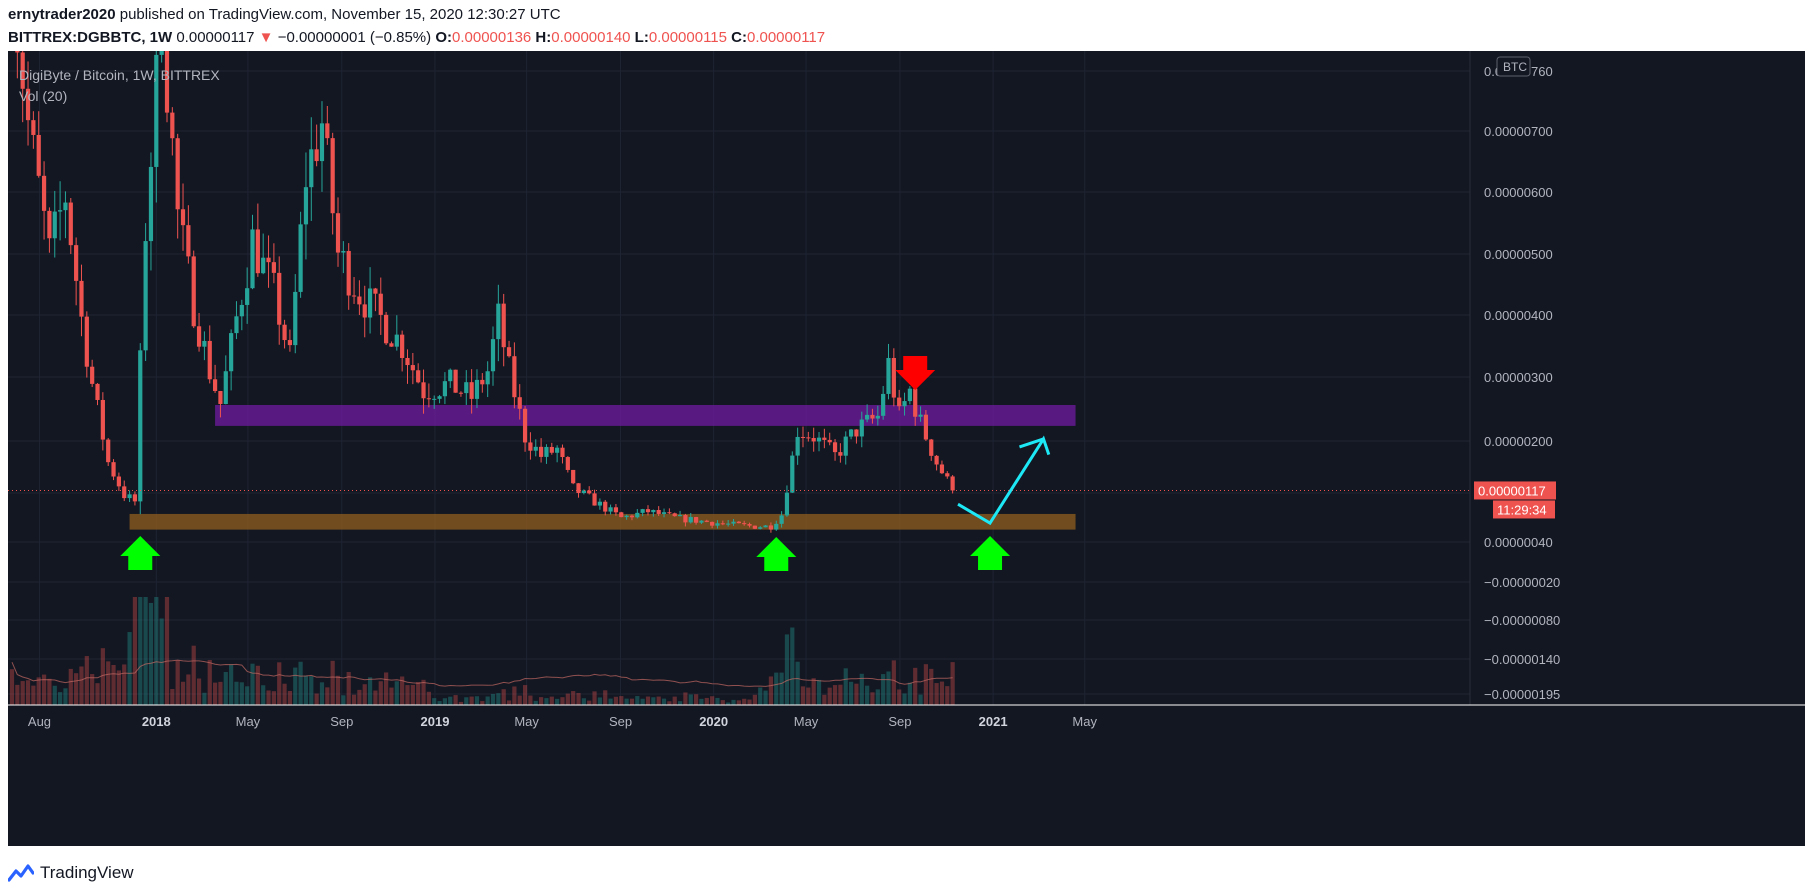 Image resolution: width=1805 pixels, height=895 pixels. I want to click on x-tick-label: 2018, so click(156, 721).